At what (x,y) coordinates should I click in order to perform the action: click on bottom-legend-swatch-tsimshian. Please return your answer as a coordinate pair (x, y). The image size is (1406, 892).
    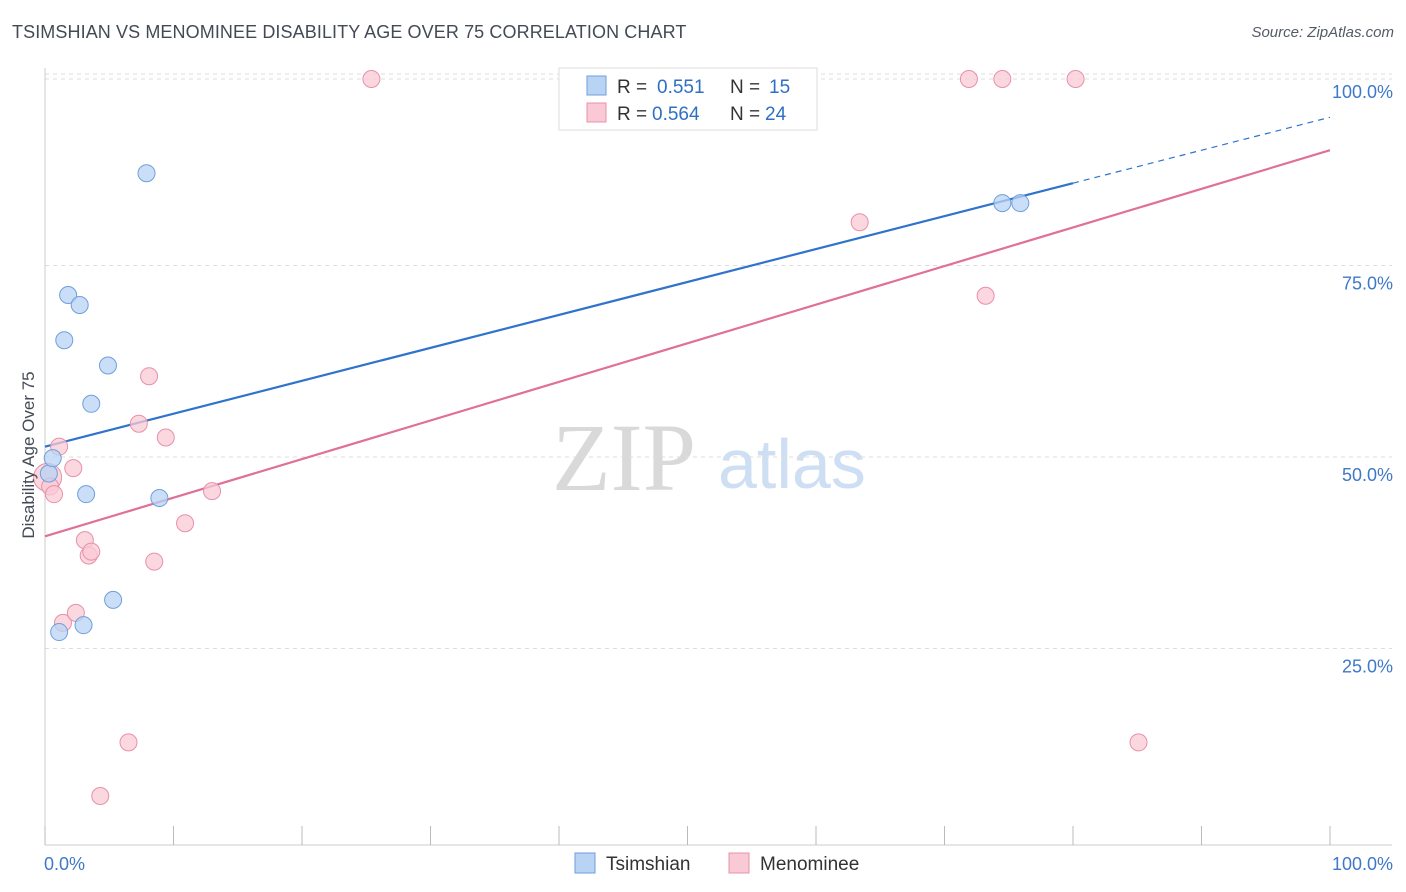
    Looking at the image, I should click on (585, 863).